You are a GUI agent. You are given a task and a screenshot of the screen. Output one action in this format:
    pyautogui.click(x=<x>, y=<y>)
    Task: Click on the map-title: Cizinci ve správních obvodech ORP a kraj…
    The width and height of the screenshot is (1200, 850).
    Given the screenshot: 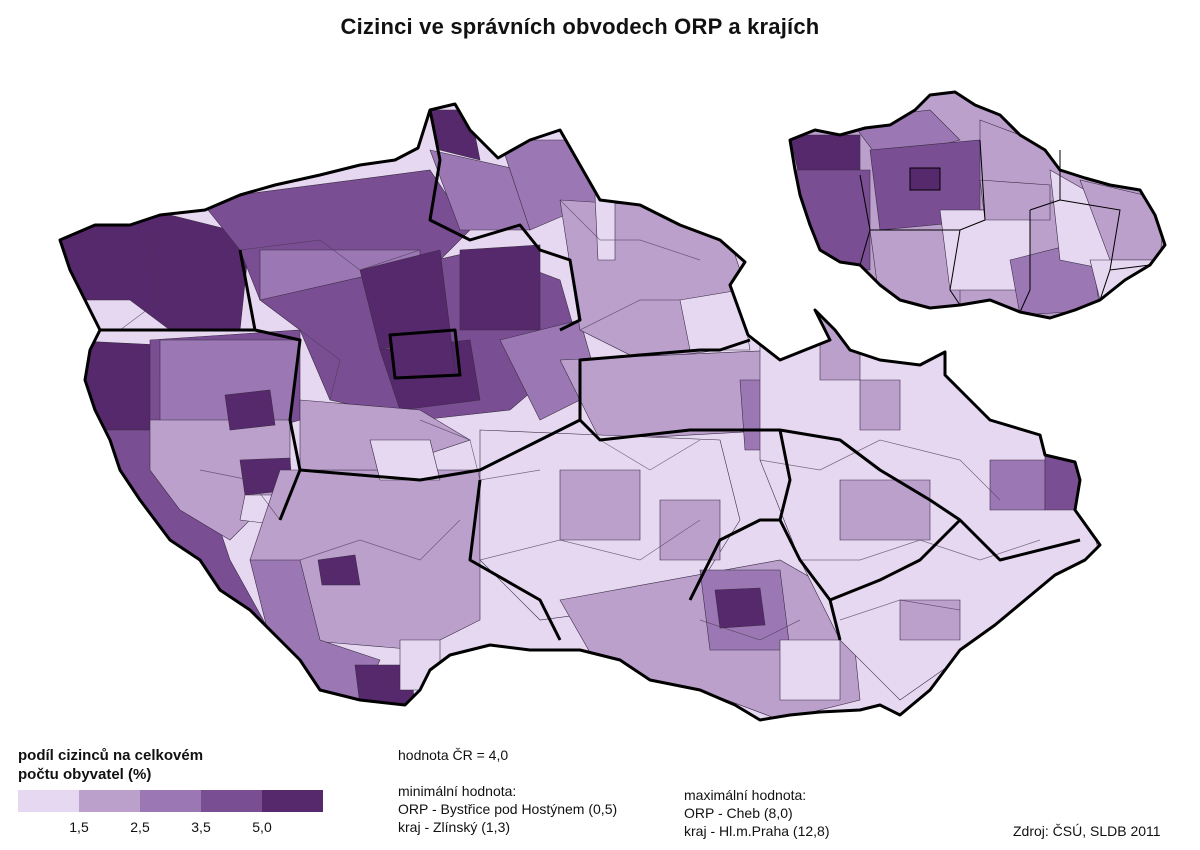 What is the action you would take?
    pyautogui.click(x=580, y=26)
    